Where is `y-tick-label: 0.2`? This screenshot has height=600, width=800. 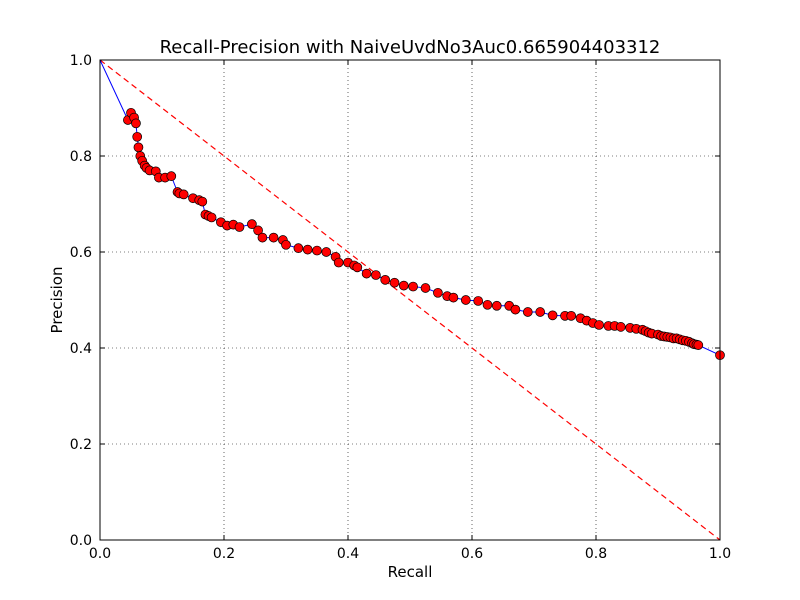
y-tick-label: 0.2 is located at coordinates (81, 445).